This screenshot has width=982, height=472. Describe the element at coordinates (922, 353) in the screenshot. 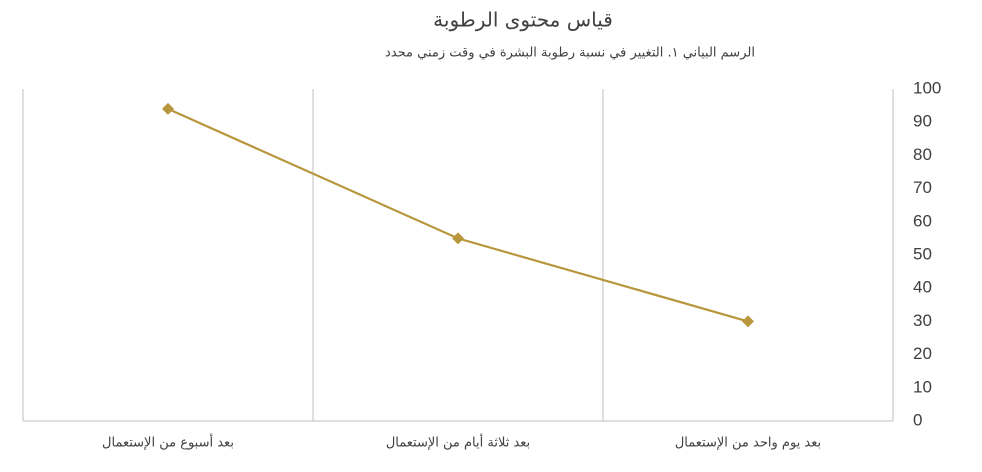

I see `y-tick-label: 20` at that location.